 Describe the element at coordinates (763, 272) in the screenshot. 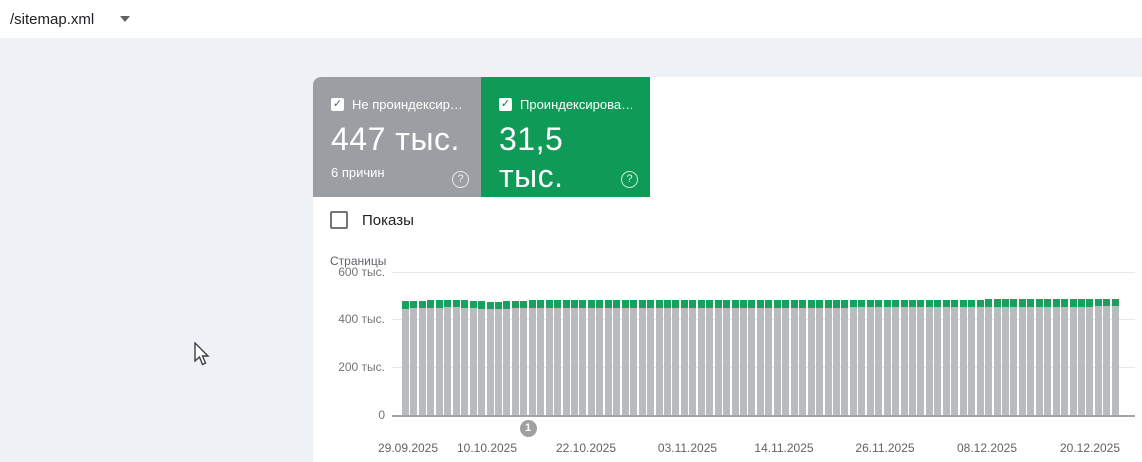

I see `gridline` at that location.